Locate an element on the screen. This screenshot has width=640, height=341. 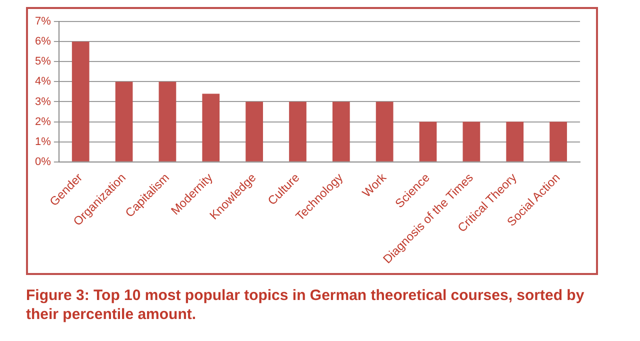
caption: Figure 3: Top 10 most popular topics in German theoretical courses, sorted by their percentile amount. is located at coordinates (306, 305).